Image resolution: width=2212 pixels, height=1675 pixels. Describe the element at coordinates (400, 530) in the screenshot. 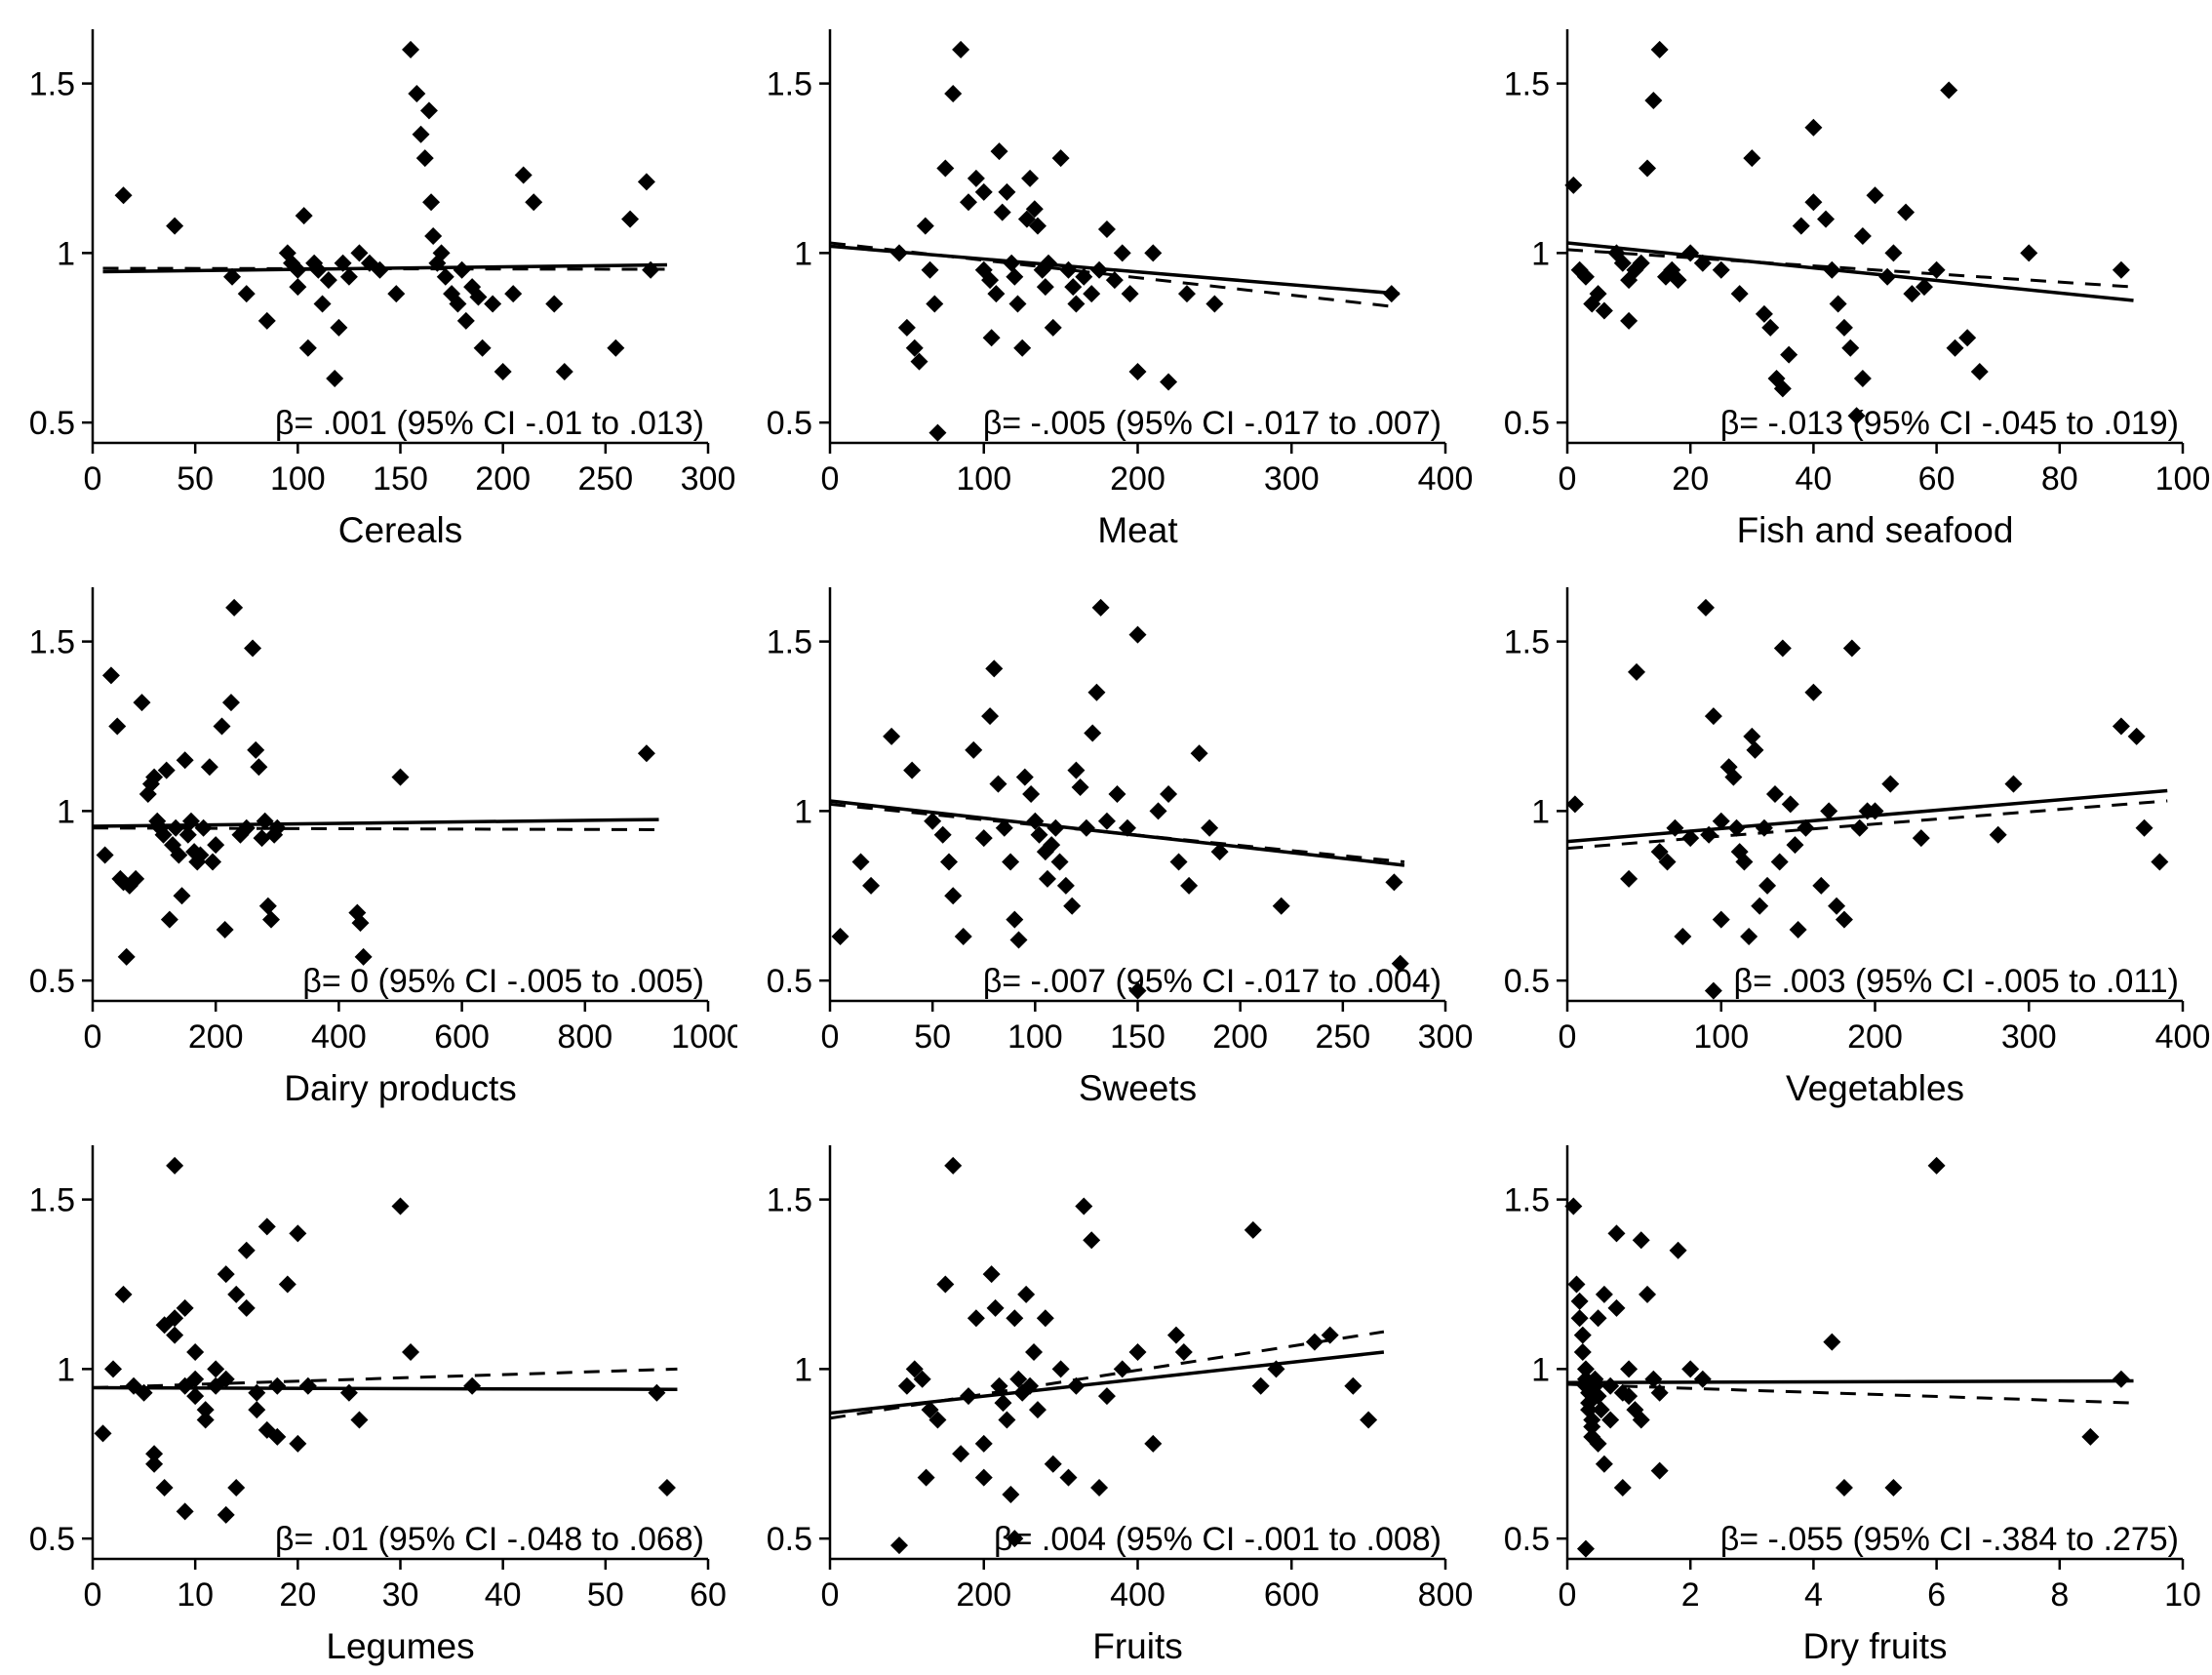

I see `x-axis-title: Cereals` at that location.